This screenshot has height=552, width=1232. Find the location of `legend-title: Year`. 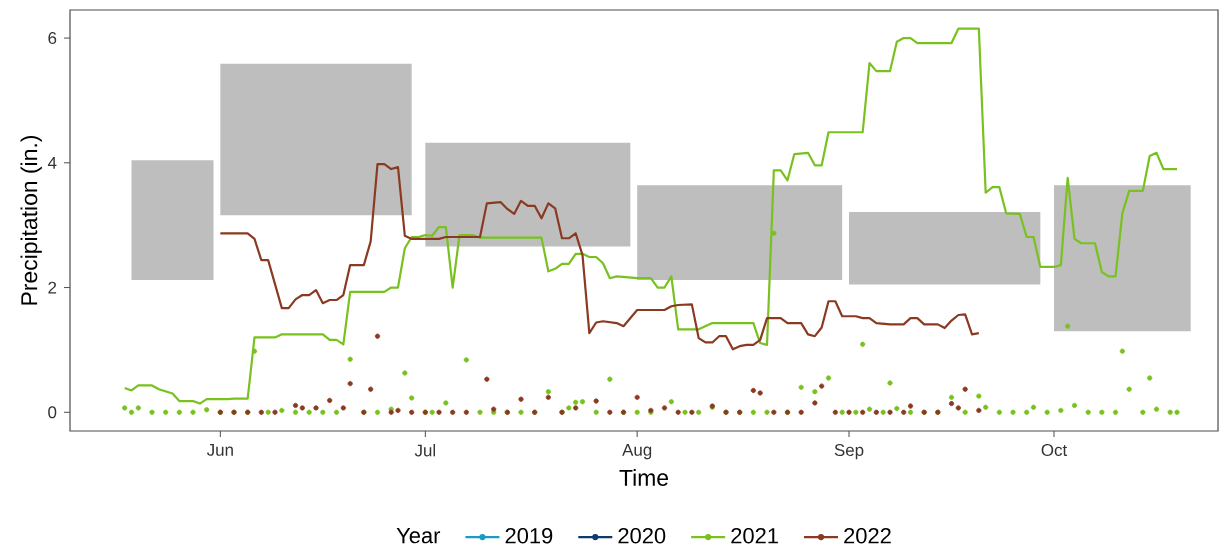

legend-title: Year is located at coordinates (418, 536).